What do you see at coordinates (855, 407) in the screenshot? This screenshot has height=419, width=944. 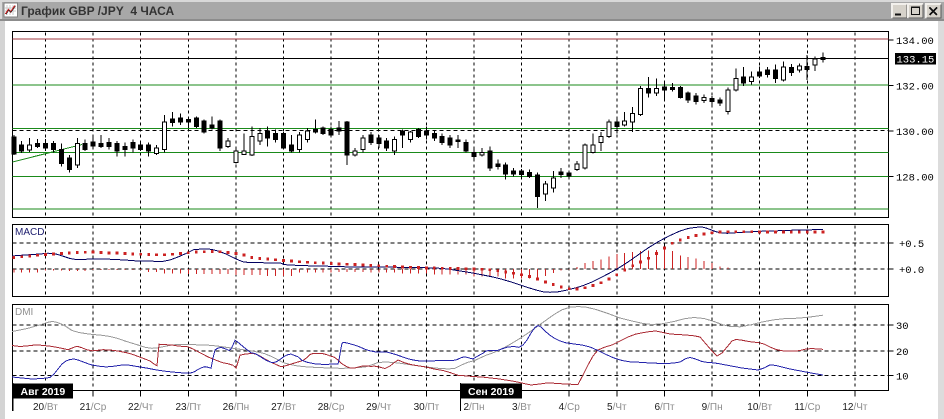 I see `svg-text: 12/Чт` at bounding box center [855, 407].